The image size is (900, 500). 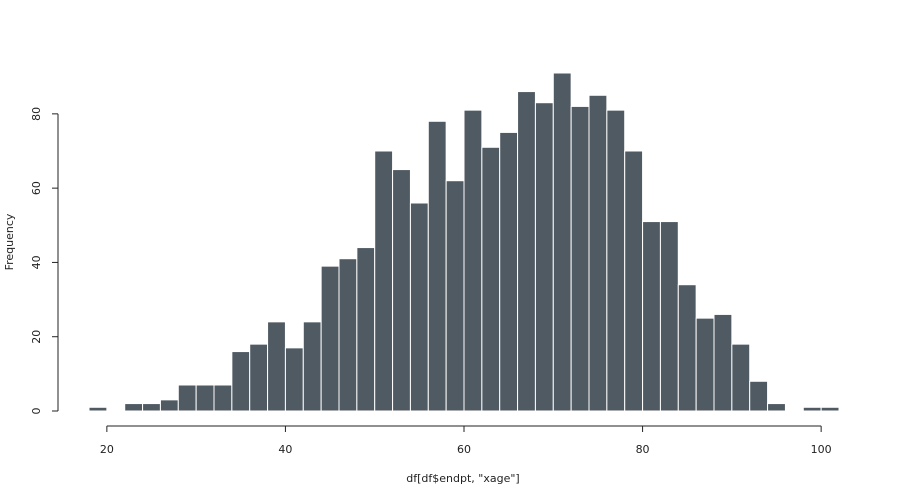 What do you see at coordinates (821, 449) in the screenshot?
I see `x-tick-label: 100` at bounding box center [821, 449].